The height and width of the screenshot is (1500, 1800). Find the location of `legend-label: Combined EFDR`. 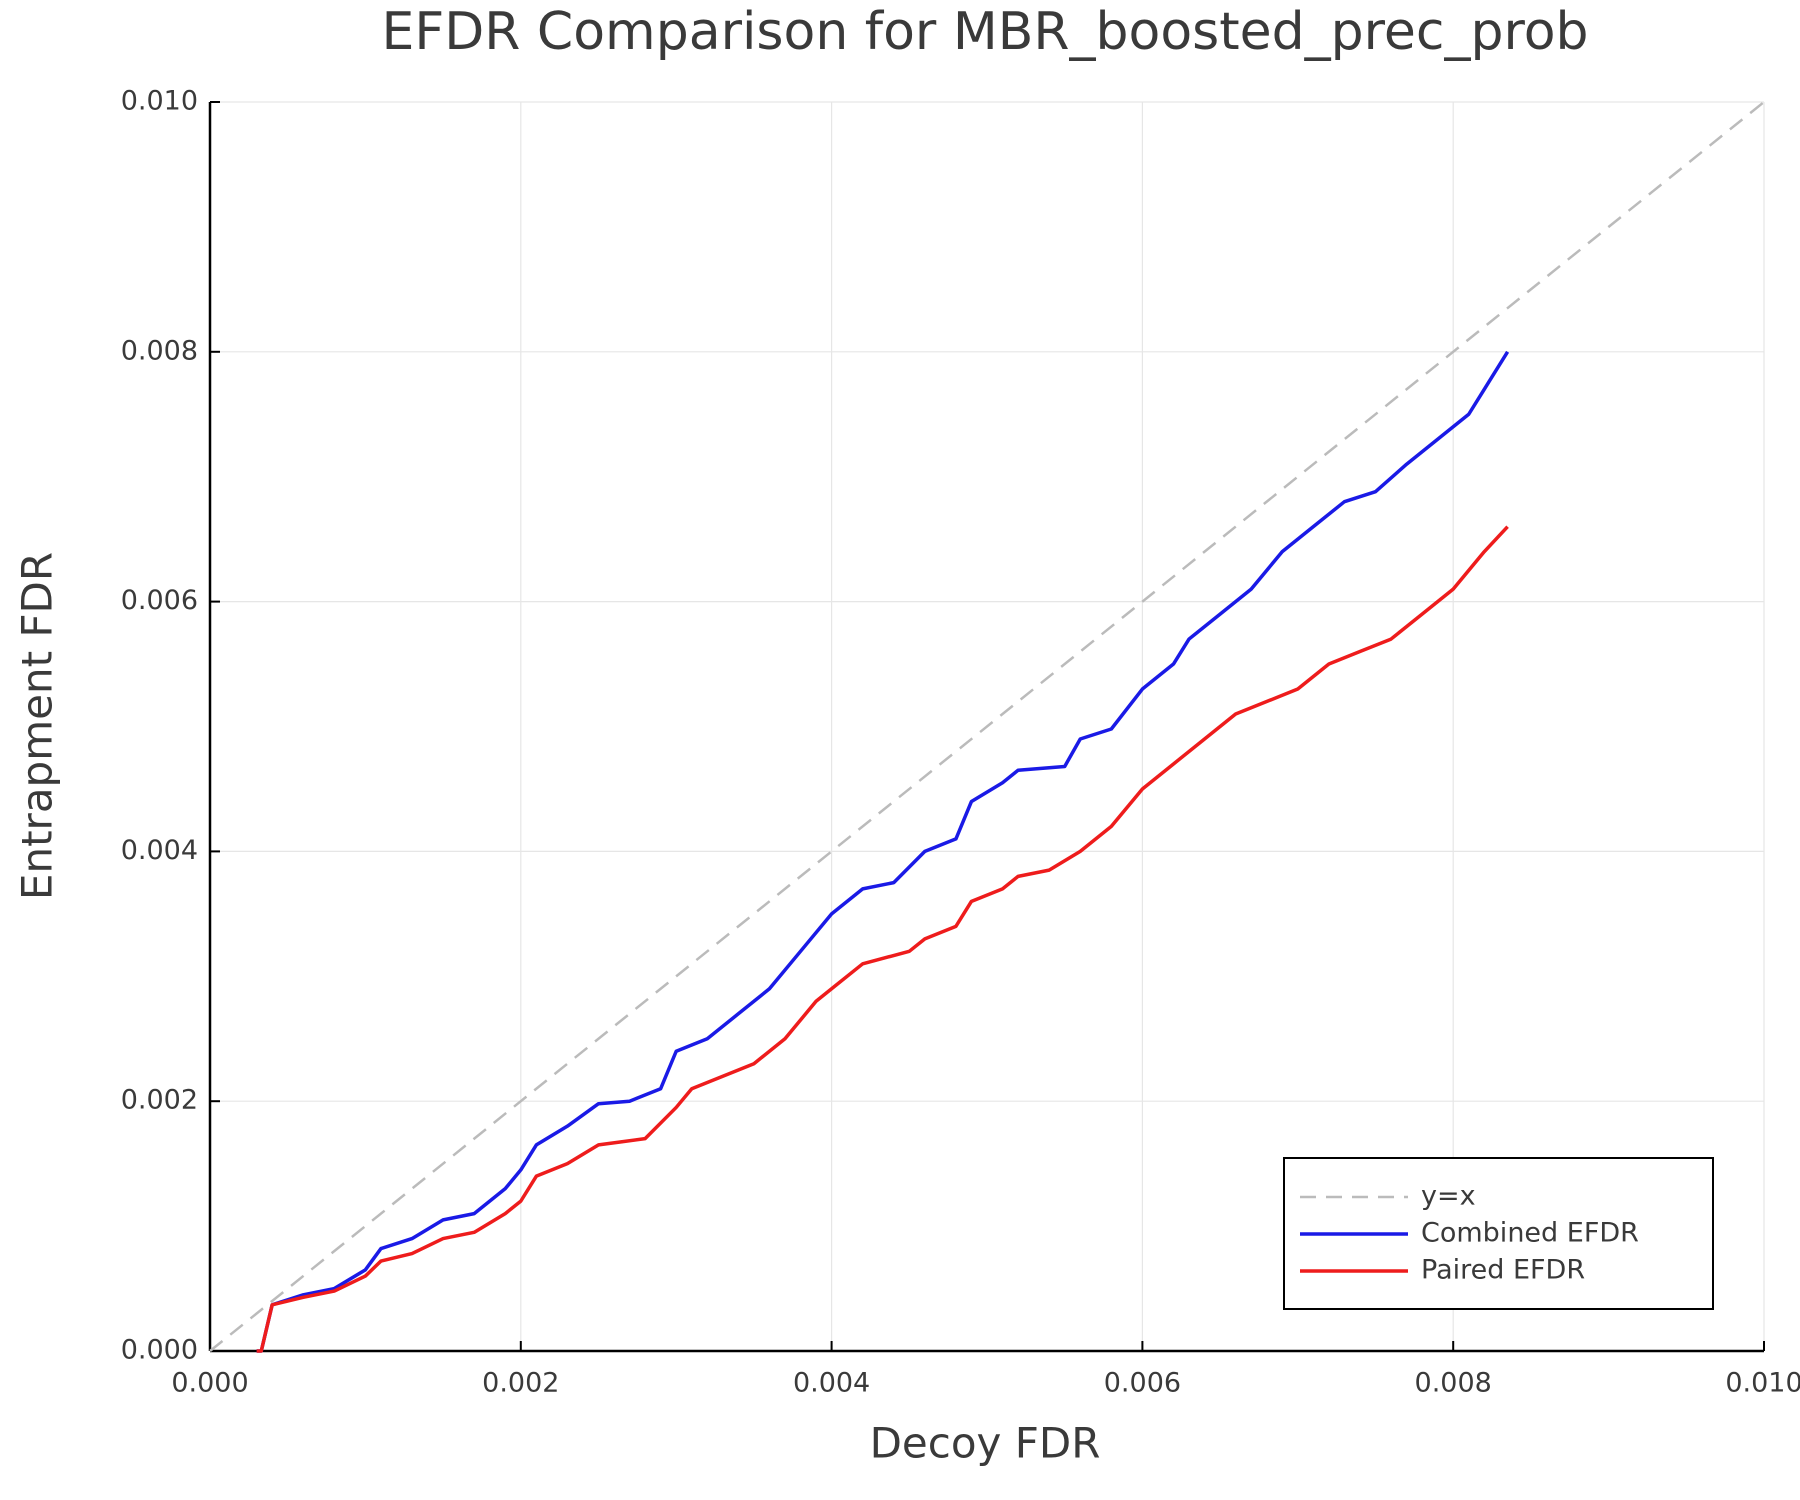

legend-label: Combined EFDR is located at coordinates (1530, 1233).